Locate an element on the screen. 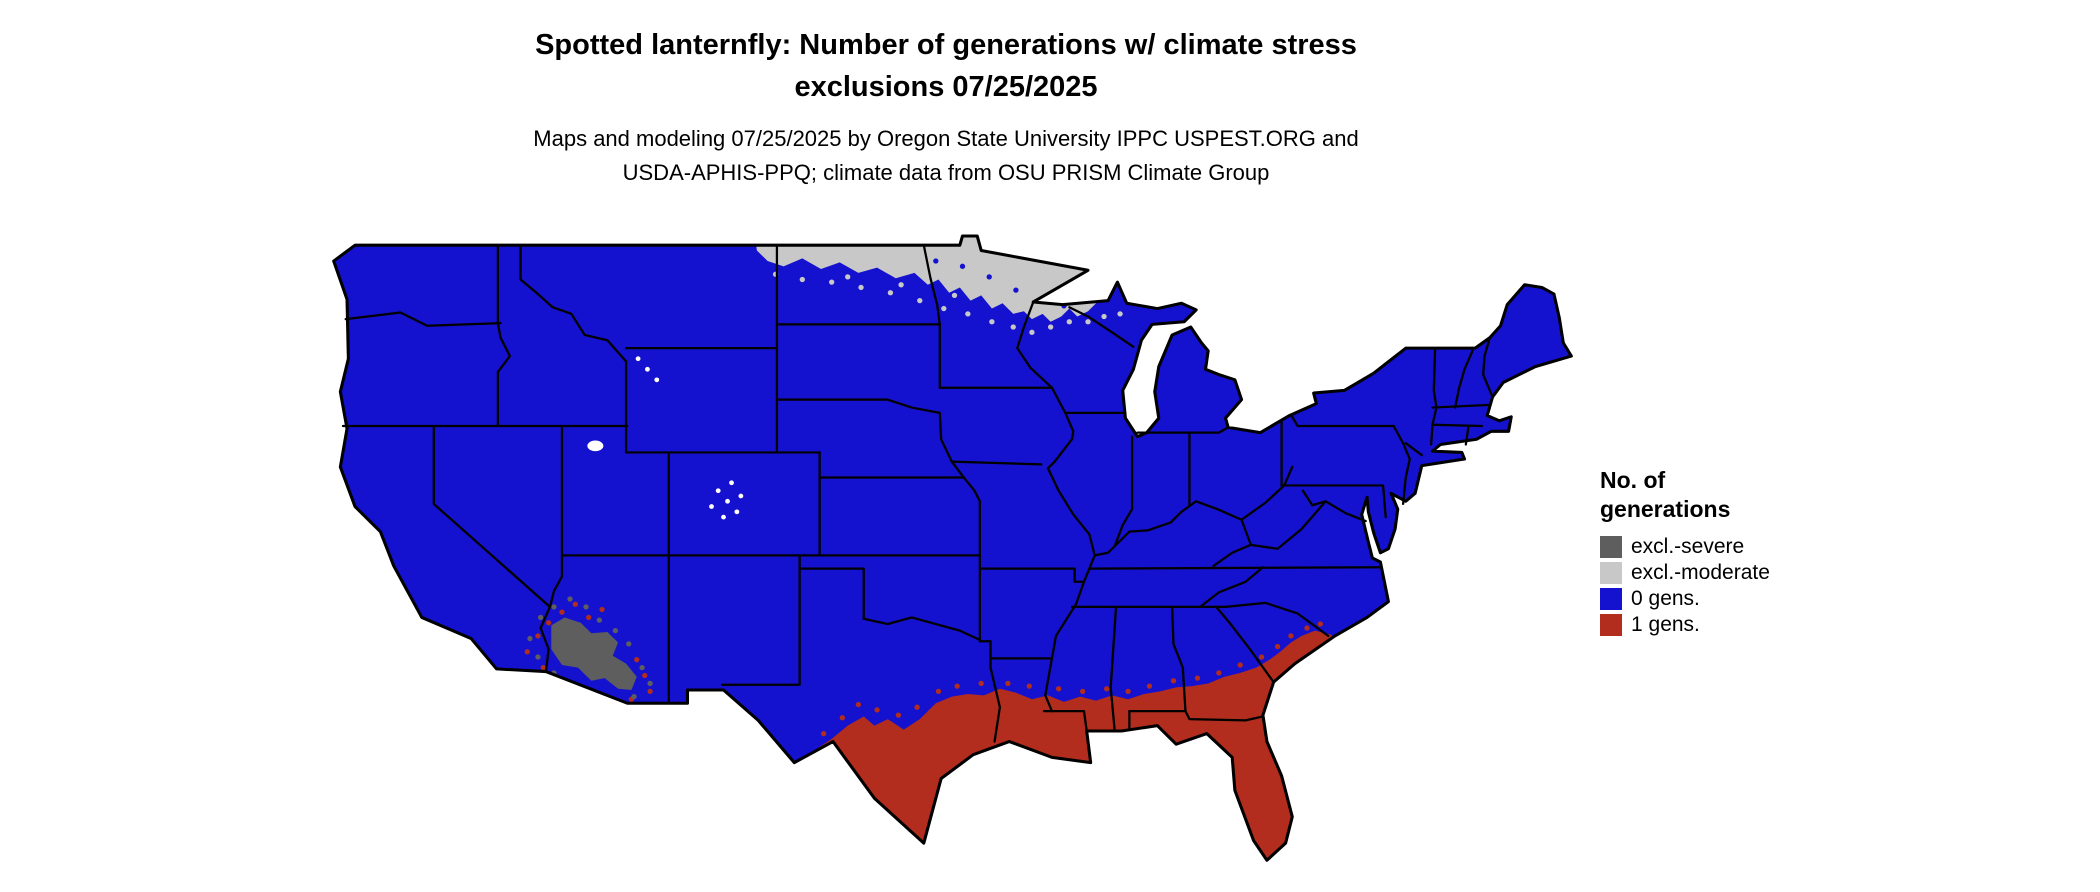 This screenshot has width=2100, height=892. legend-title-line2: generations is located at coordinates (1665, 509).